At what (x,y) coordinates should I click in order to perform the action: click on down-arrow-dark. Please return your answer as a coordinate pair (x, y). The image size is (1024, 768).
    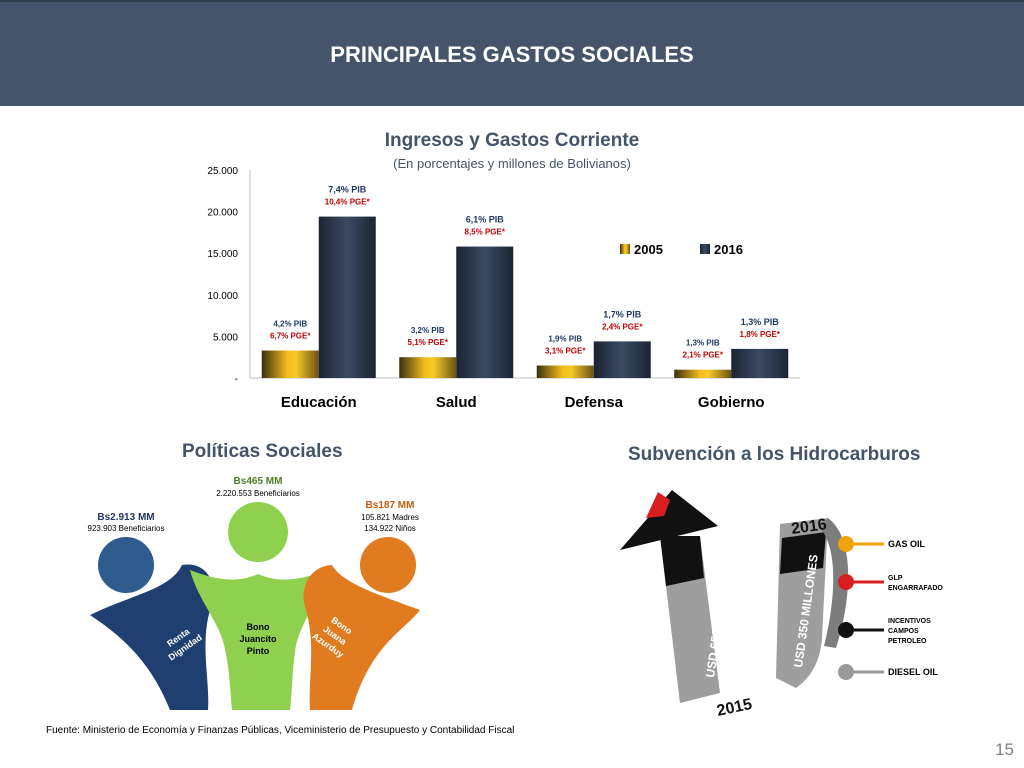
    Looking at the image, I should click on (803, 553).